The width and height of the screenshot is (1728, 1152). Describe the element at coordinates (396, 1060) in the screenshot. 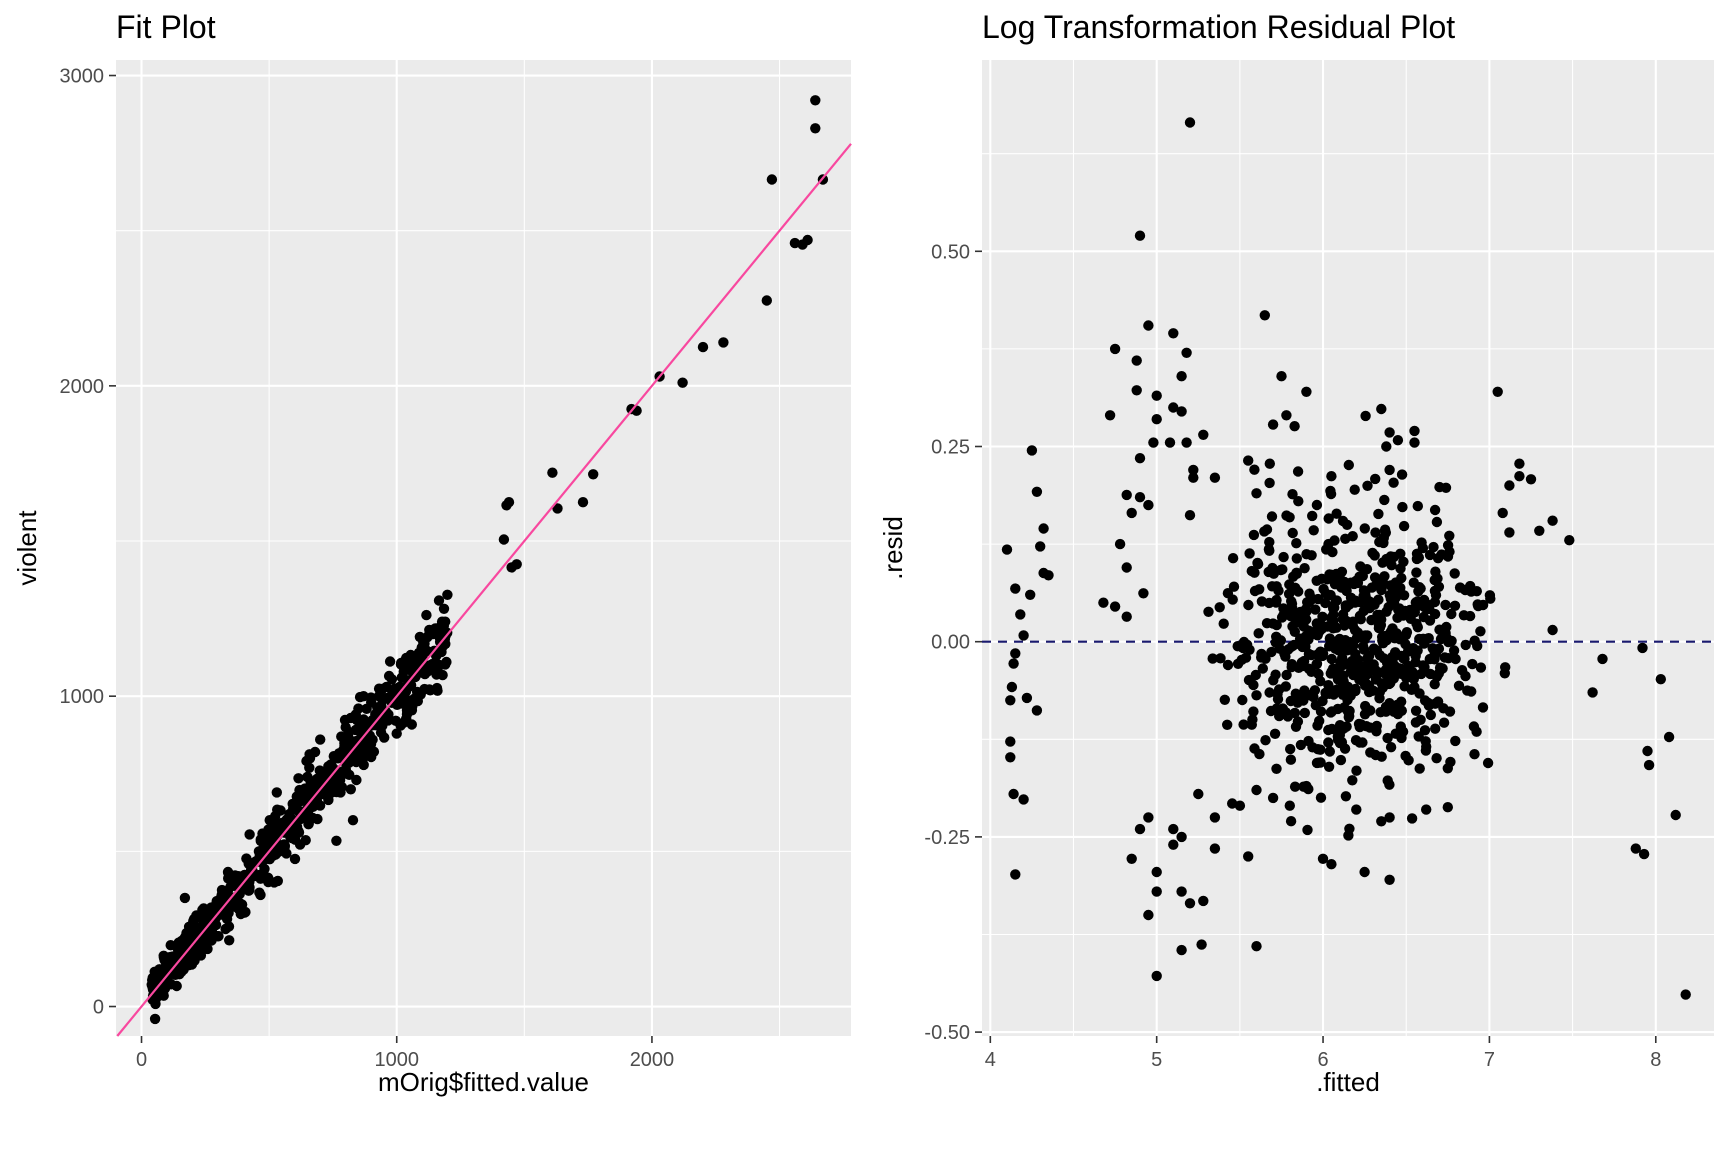

I see `fit-plot-x-tick-label: 1000` at that location.